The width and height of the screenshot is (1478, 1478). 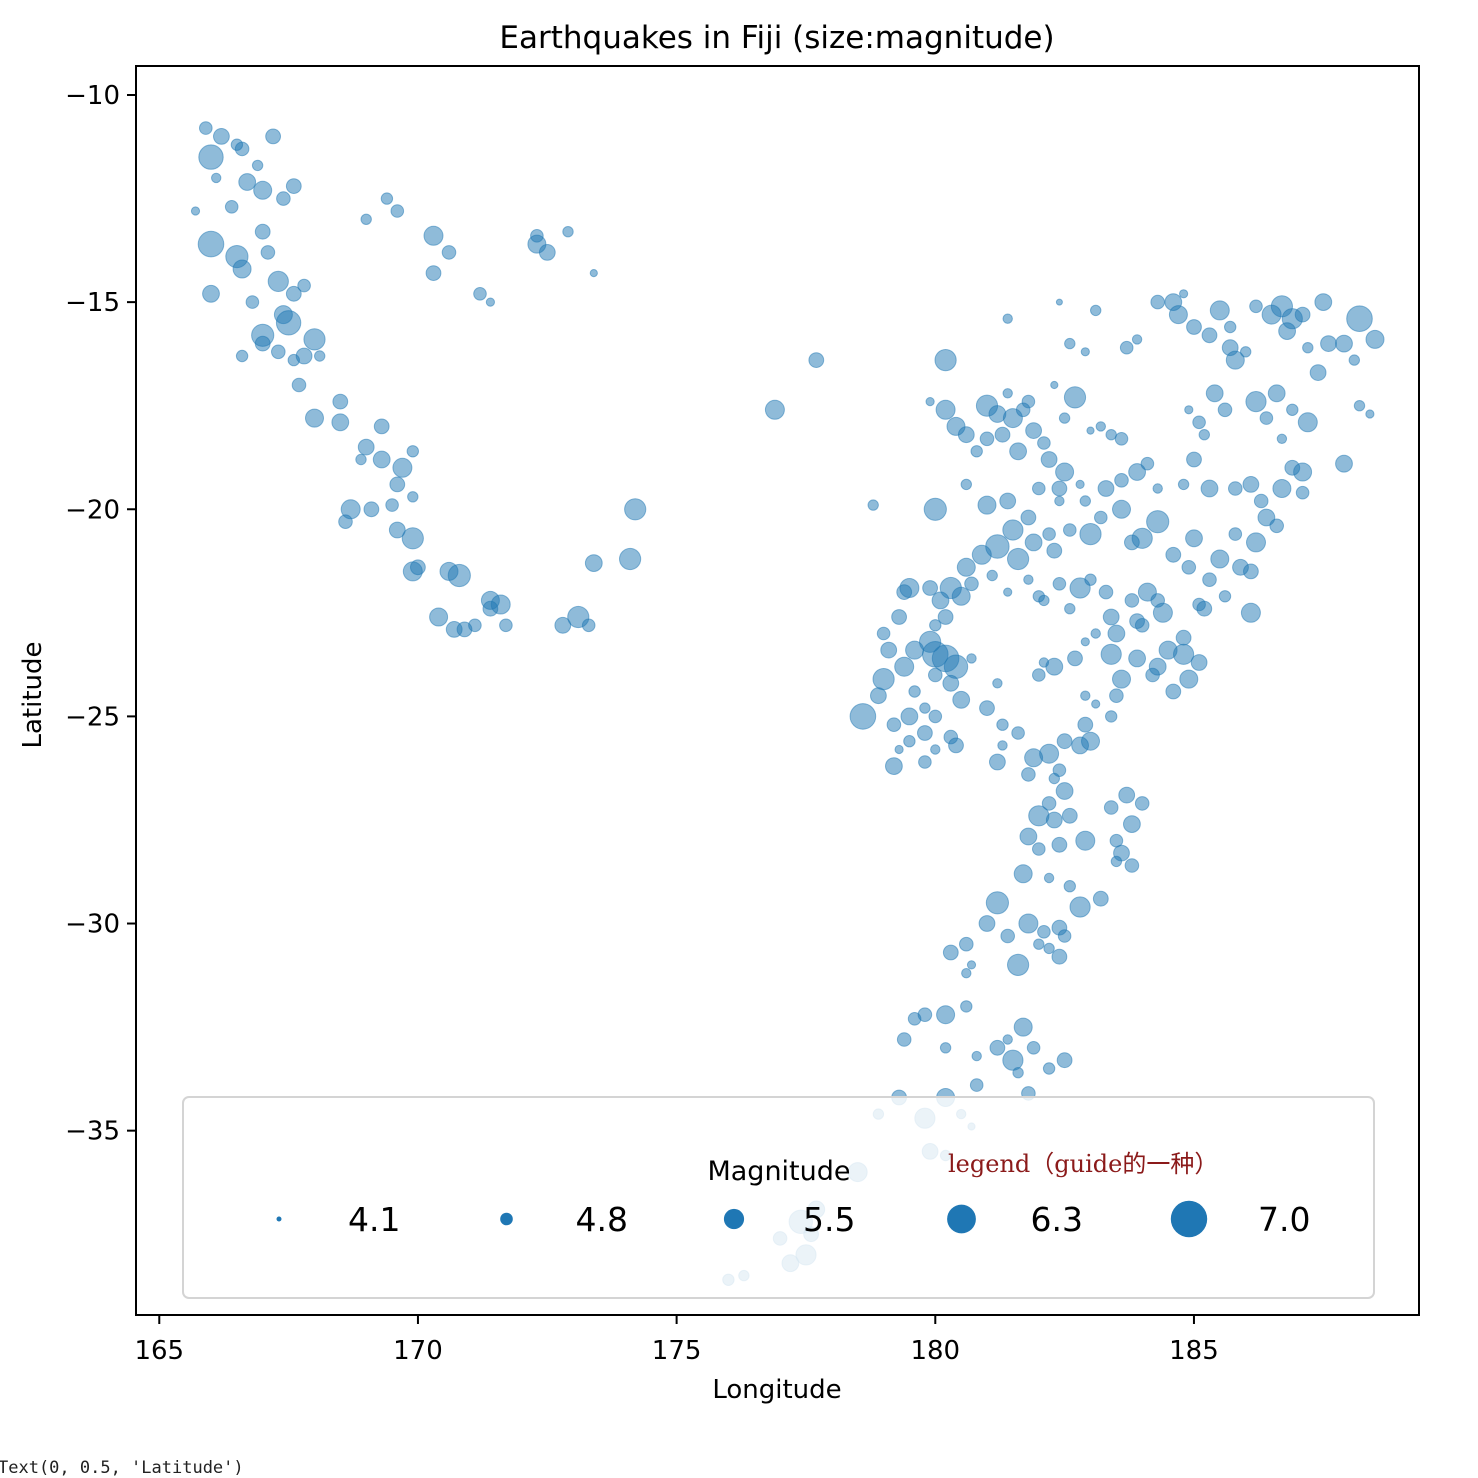 I want to click on y-axis-label: Latitude, so click(x=33, y=694).